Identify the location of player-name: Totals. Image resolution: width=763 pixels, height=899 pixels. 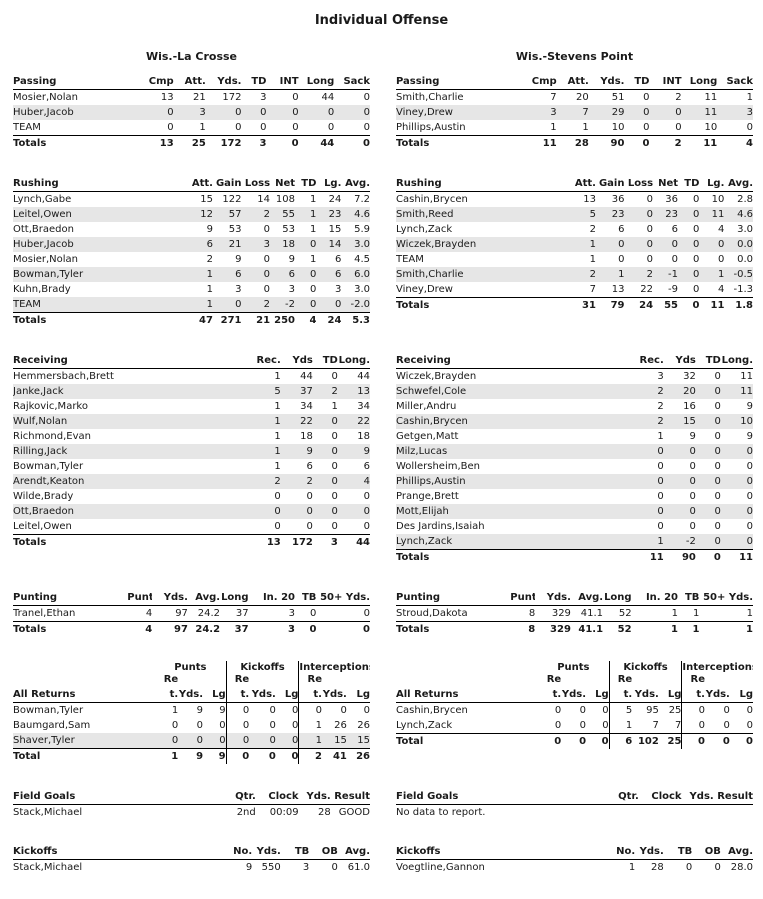
(77, 142).